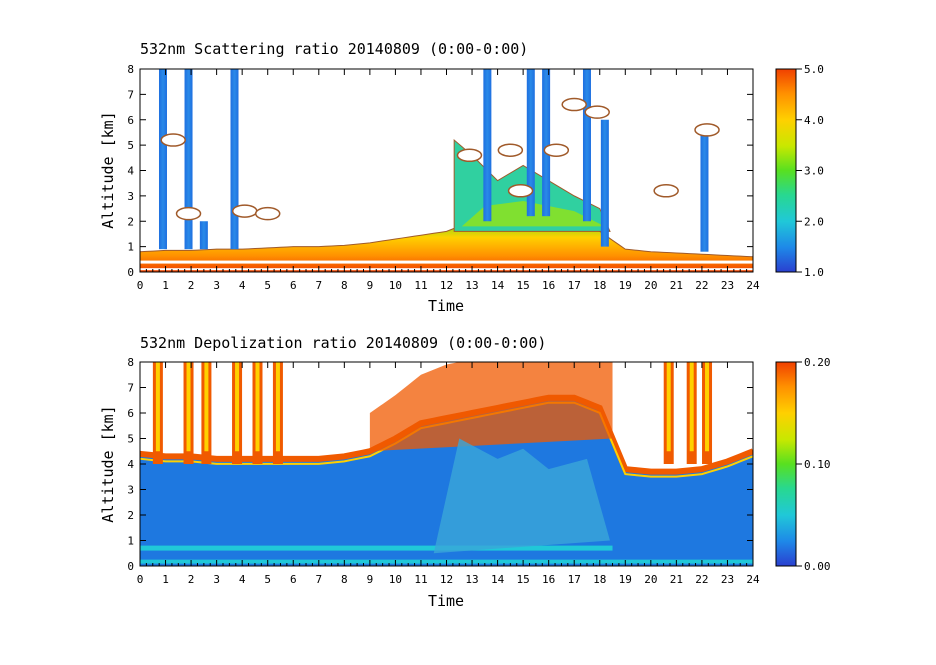 This screenshot has width=936, height=665. Describe the element at coordinates (814, 120) in the screenshot. I see `colorbar-tick-label: 4.0` at that location.